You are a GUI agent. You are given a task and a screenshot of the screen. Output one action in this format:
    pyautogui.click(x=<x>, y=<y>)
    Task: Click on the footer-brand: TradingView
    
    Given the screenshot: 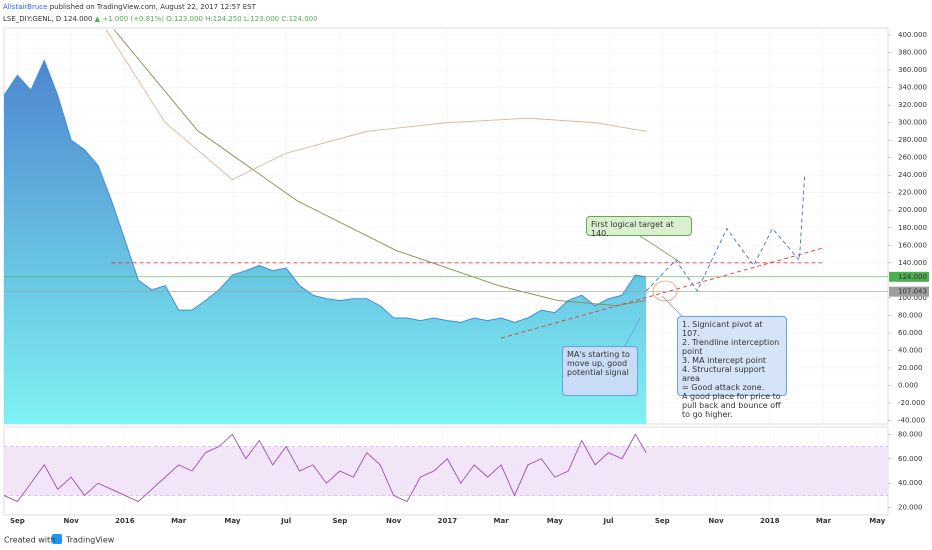 What is the action you would take?
    pyautogui.click(x=90, y=540)
    